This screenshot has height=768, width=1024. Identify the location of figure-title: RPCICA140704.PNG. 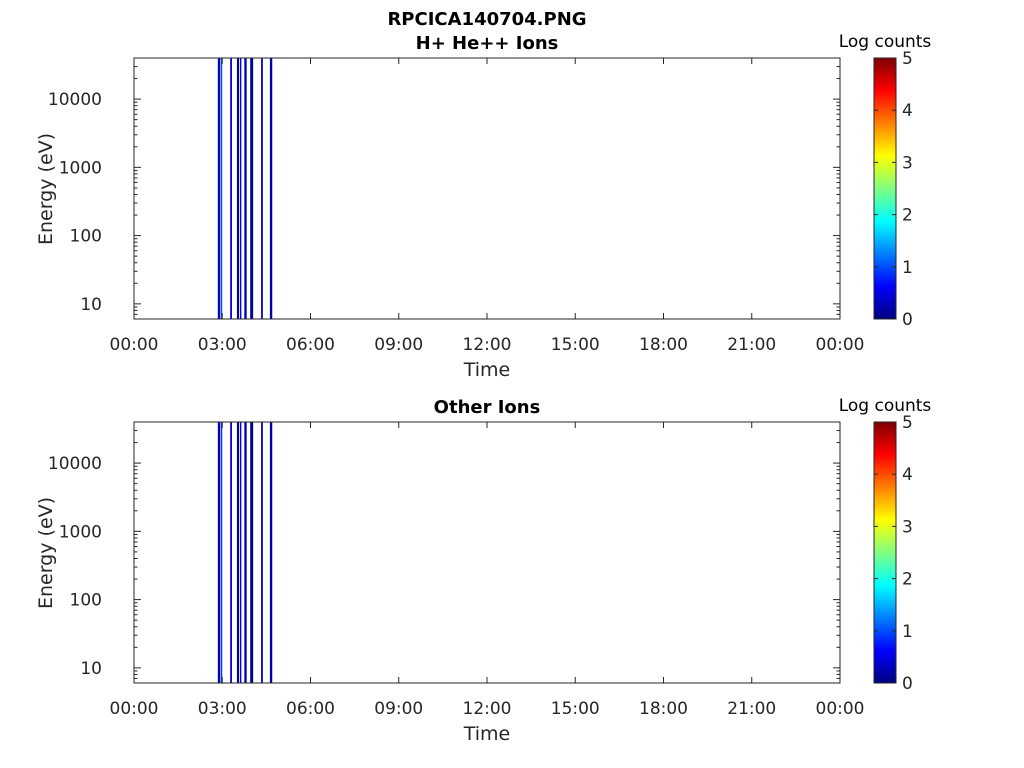
(486, 19).